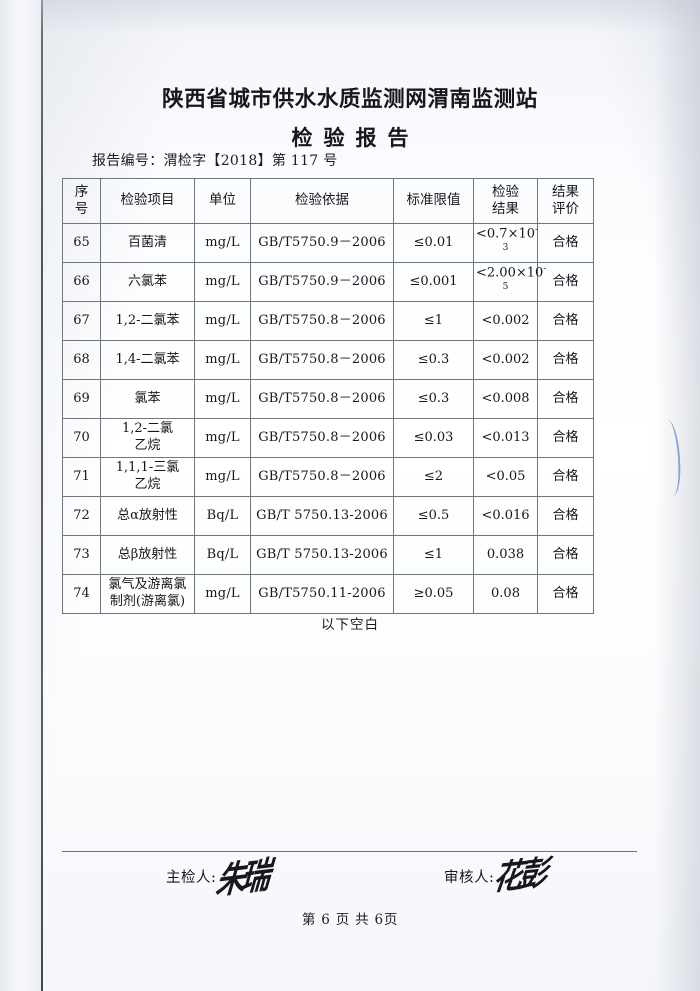 This screenshot has width=700, height=991. I want to click on cell-item-line1: 百菌清, so click(147, 242).